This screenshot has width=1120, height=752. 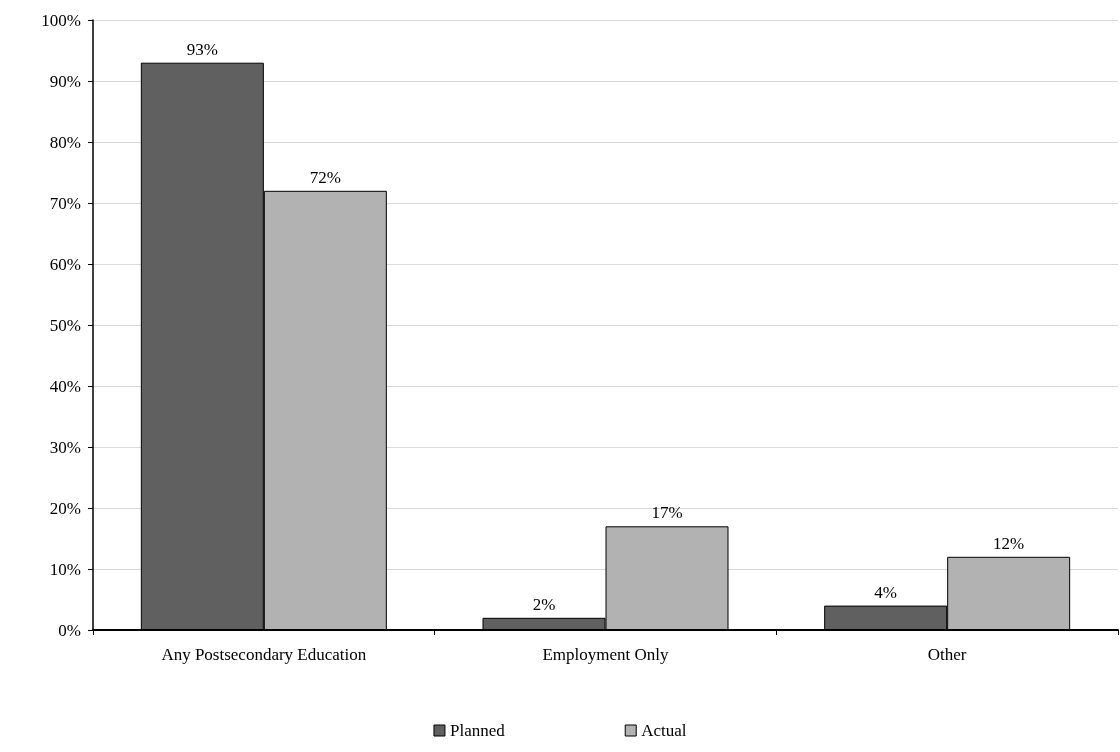 I want to click on y-tick-label: 70%, so click(x=65, y=203).